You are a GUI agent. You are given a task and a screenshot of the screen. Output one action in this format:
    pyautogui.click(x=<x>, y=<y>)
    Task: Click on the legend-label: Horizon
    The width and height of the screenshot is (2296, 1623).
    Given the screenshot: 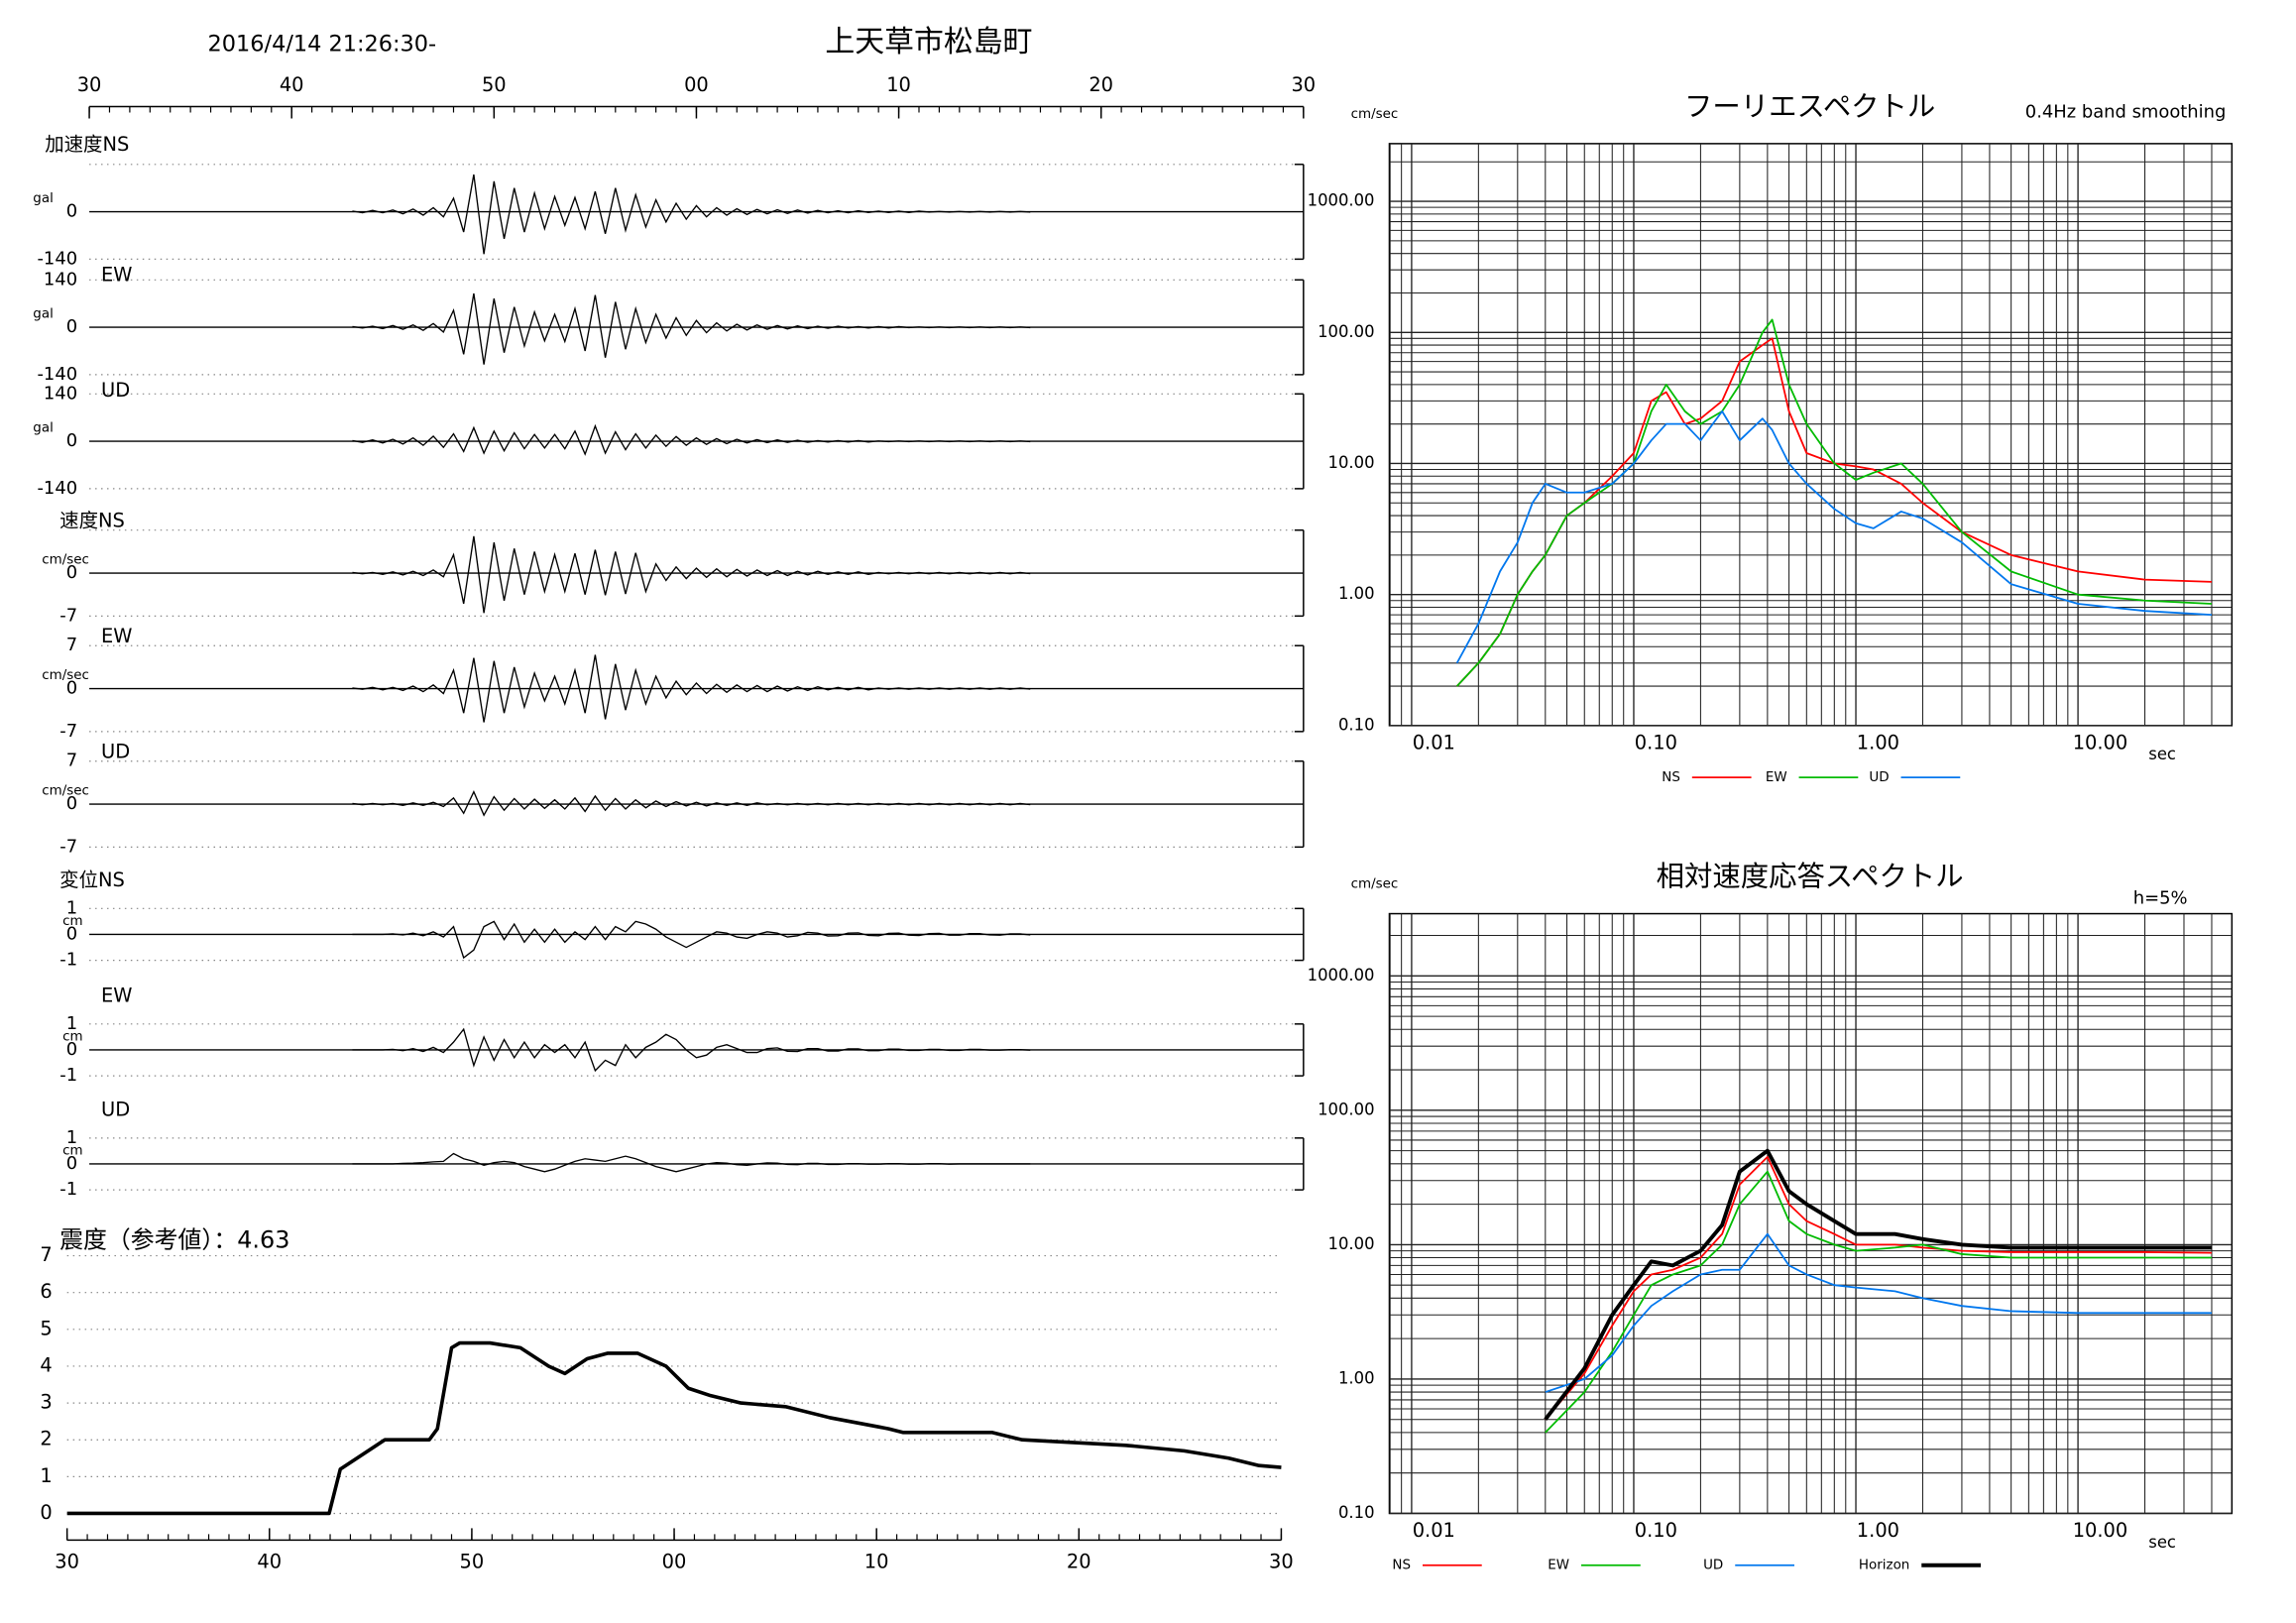 What is the action you would take?
    pyautogui.click(x=1884, y=1566)
    